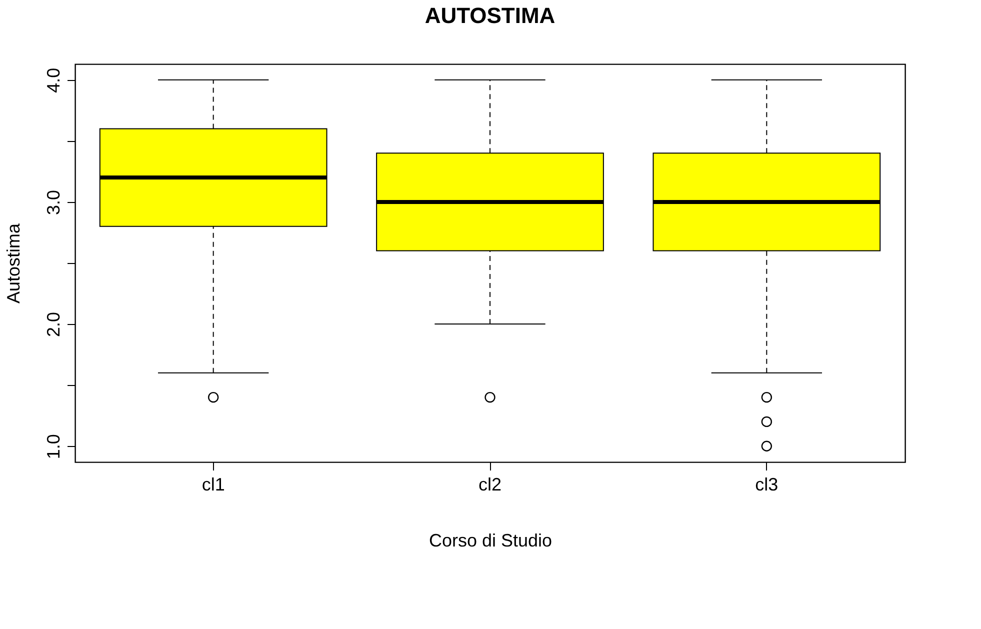  What do you see at coordinates (213, 484) in the screenshot?
I see `x-tick-label: cl1` at bounding box center [213, 484].